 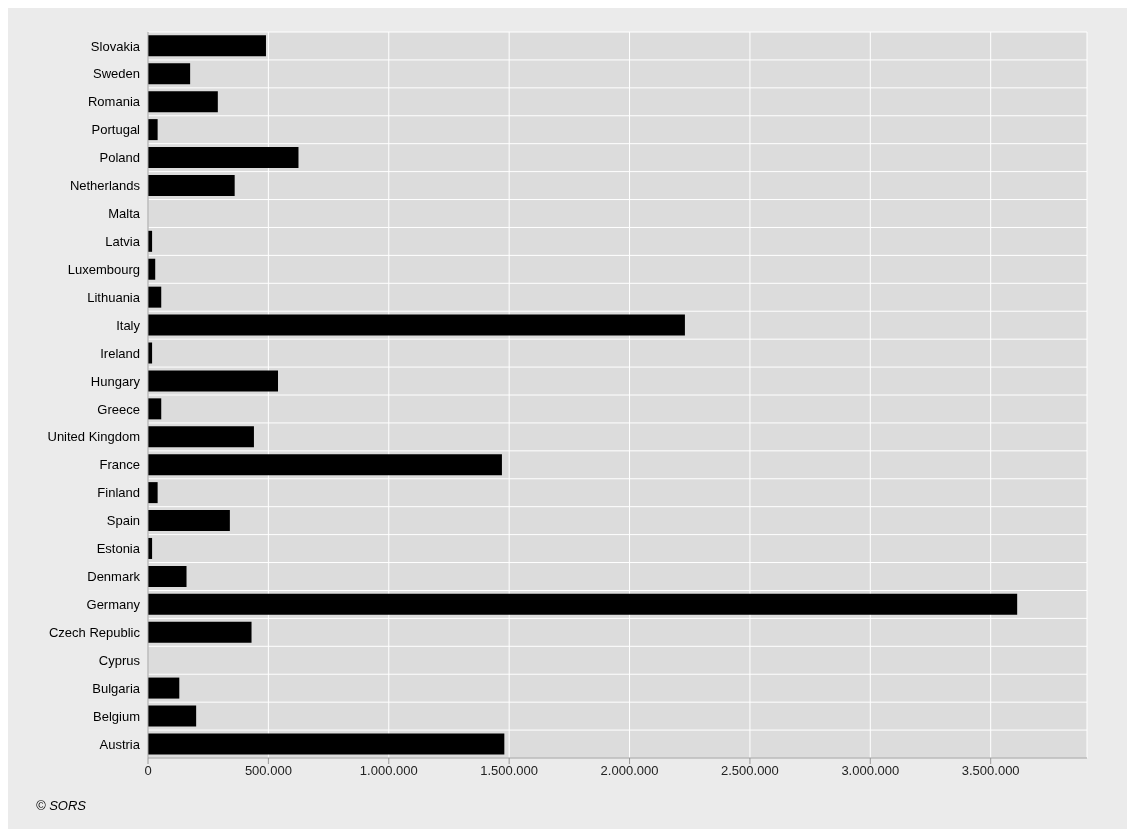 I want to click on y-tick-label: Luxembourg, so click(x=103, y=269).